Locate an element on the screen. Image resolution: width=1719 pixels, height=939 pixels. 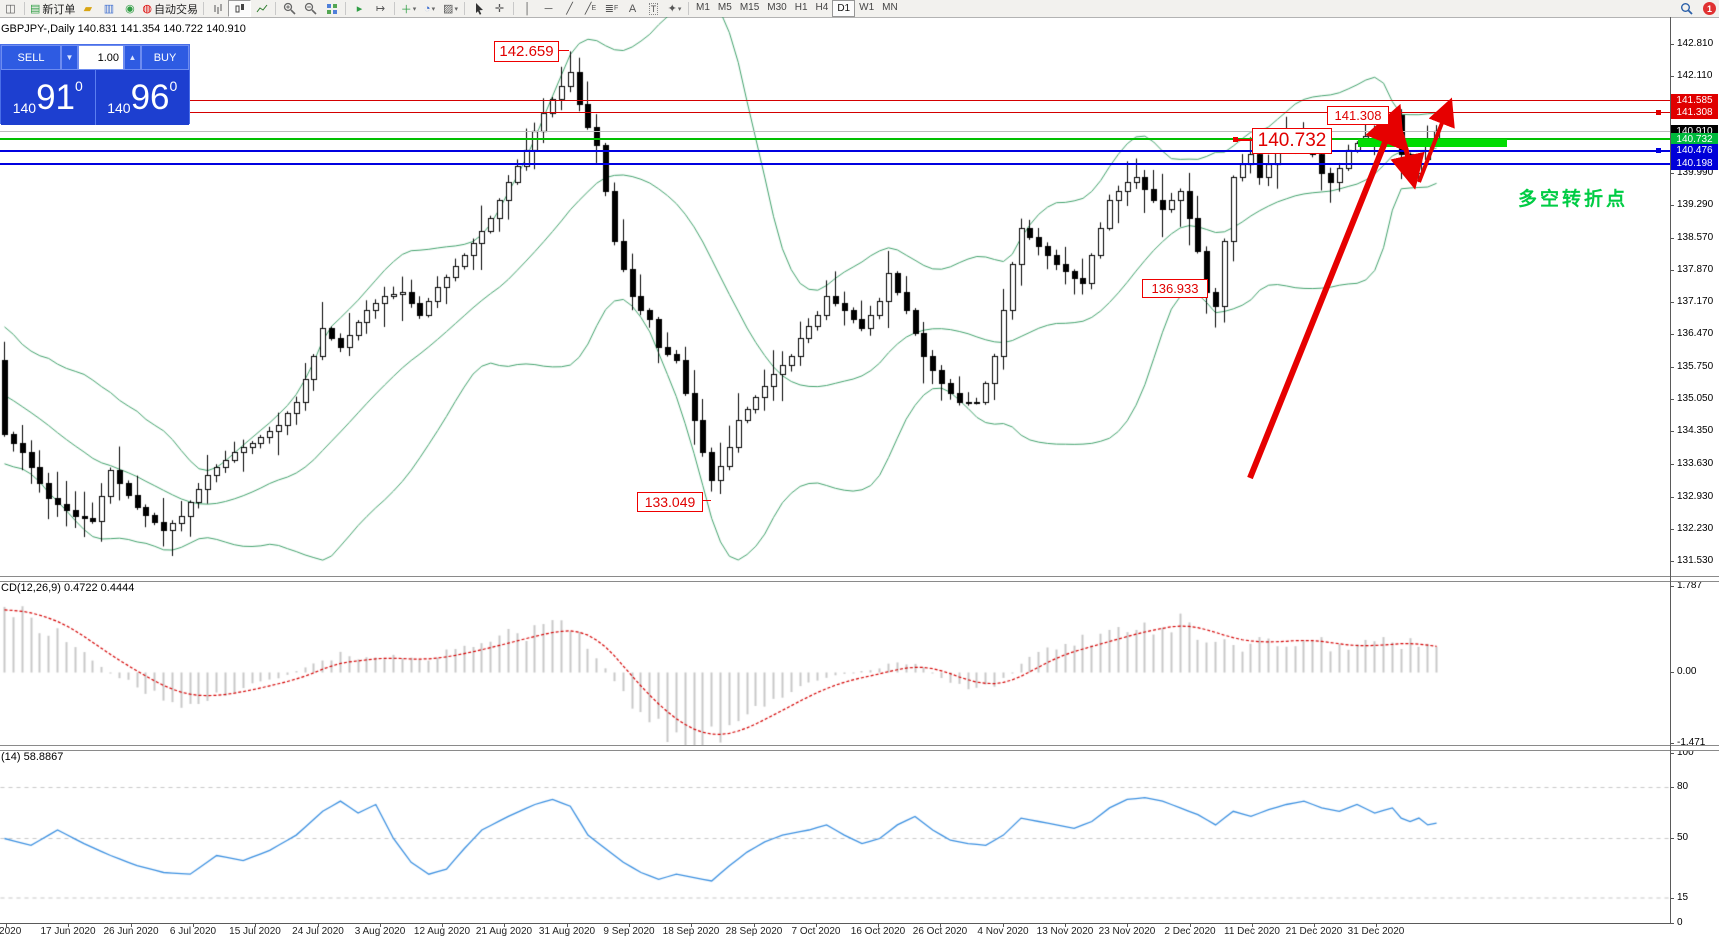
price-tick-label: 142.110 is located at coordinates (1695, 76).